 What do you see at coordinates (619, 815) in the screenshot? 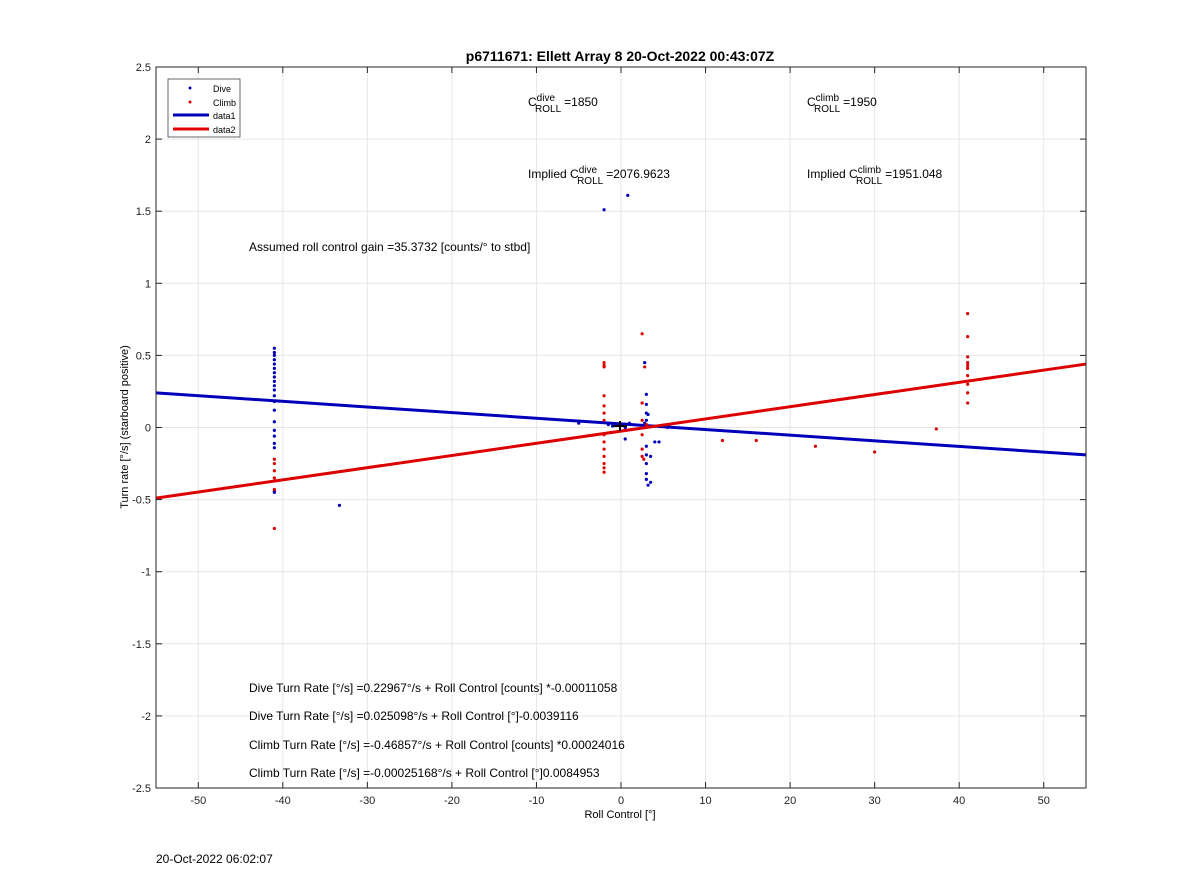
I see `x-axis-label: Roll Control [°]` at bounding box center [619, 815].